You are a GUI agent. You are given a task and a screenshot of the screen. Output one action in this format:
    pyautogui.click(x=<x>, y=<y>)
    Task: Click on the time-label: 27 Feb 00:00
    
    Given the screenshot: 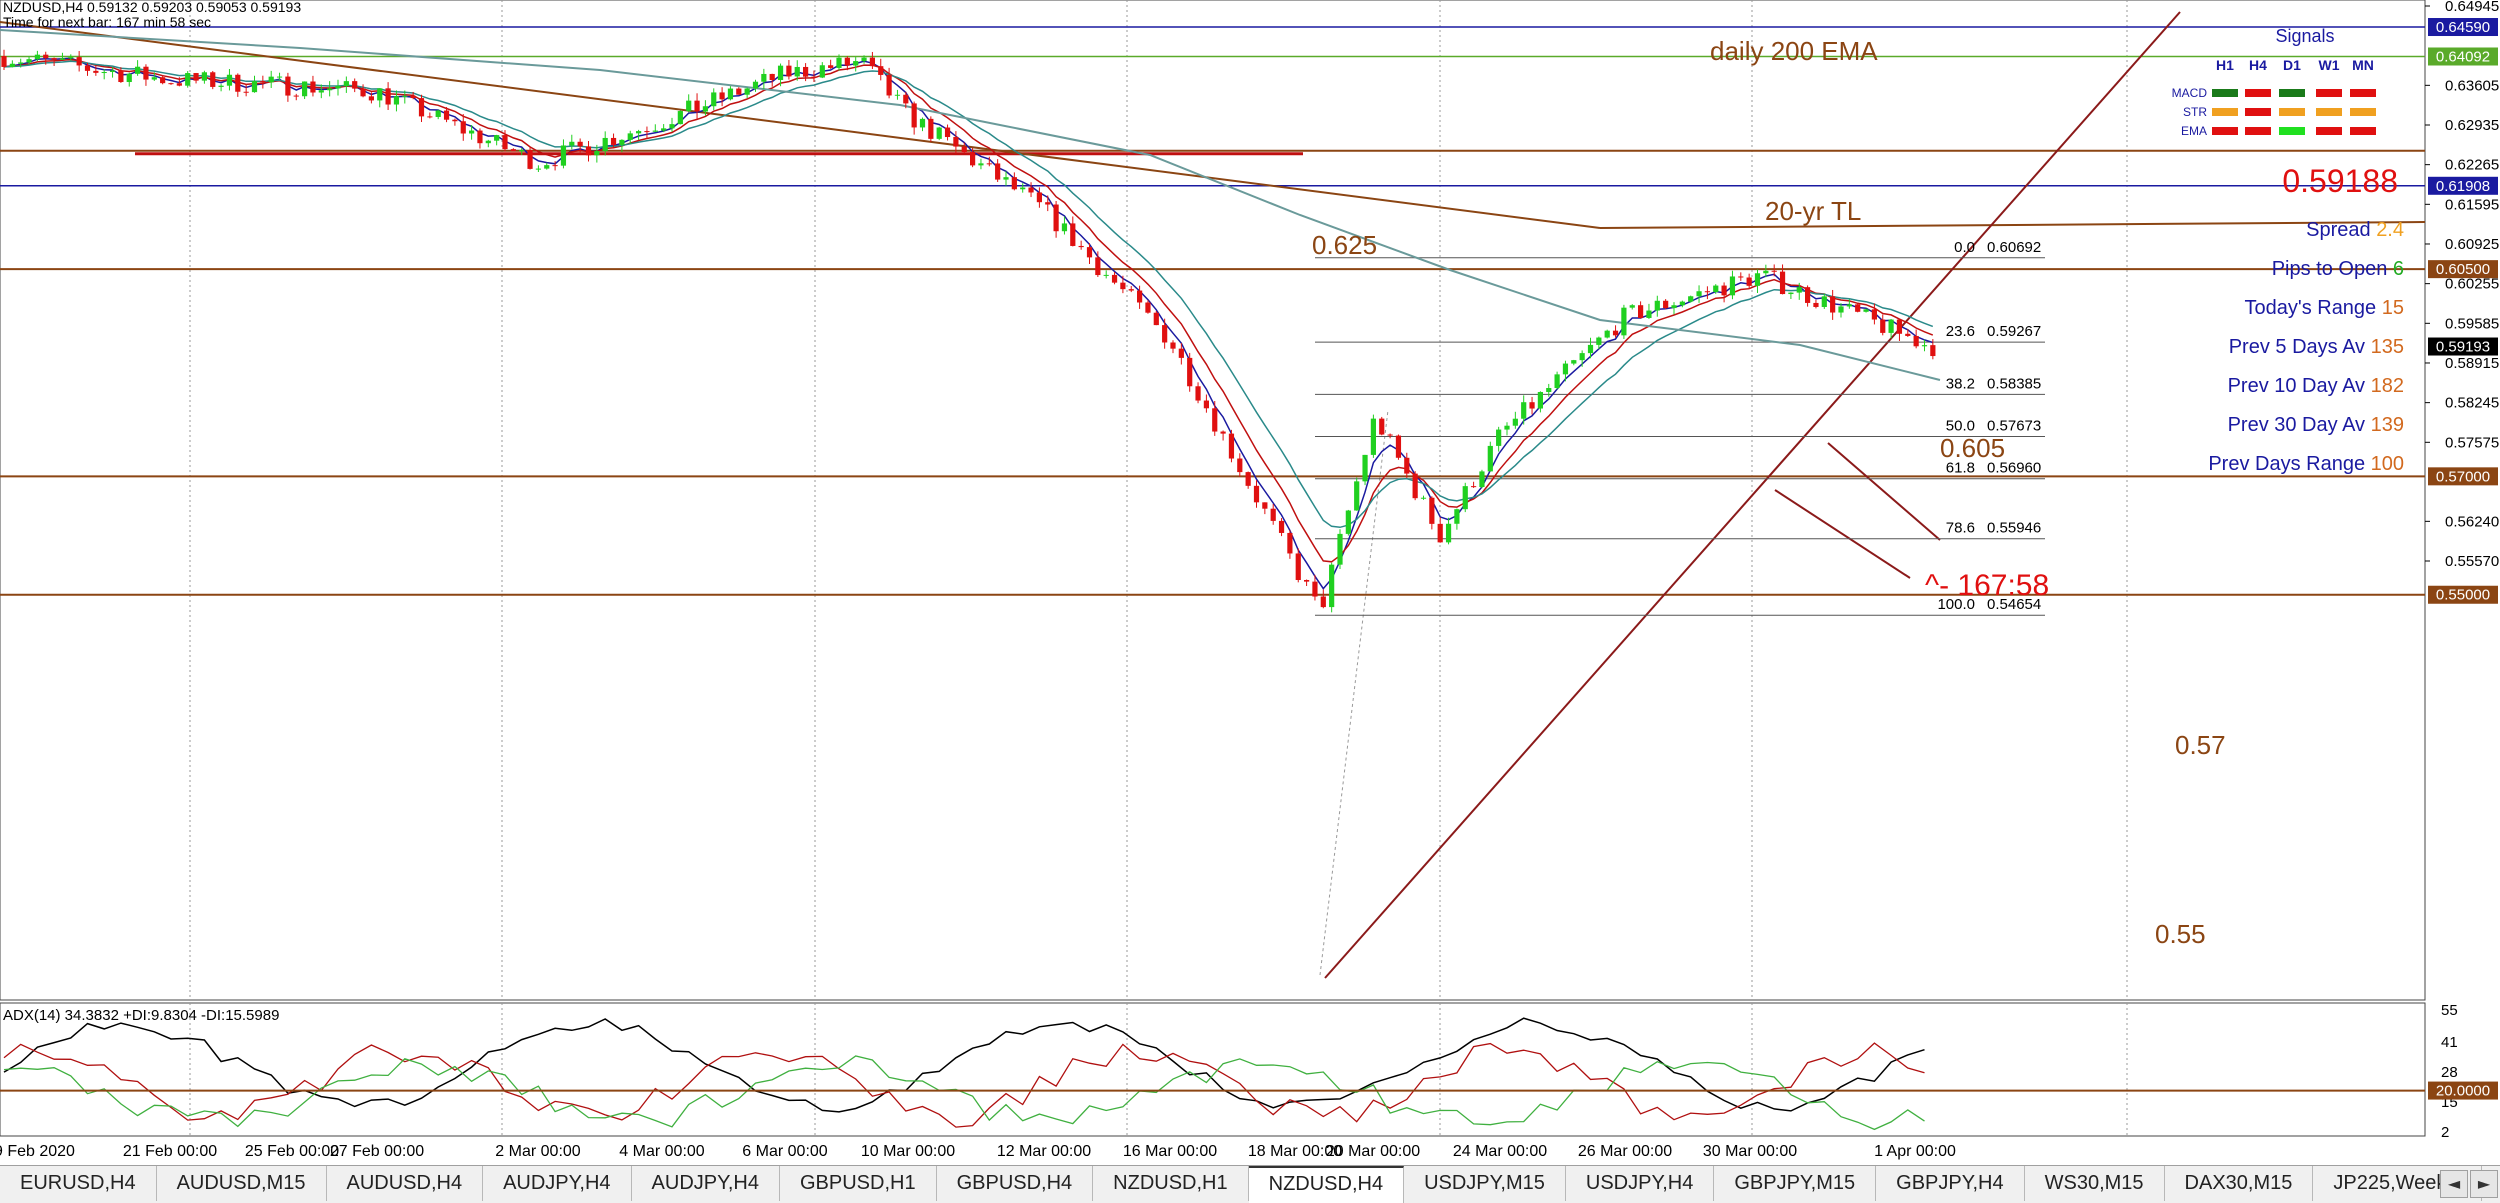 What is the action you would take?
    pyautogui.click(x=377, y=1151)
    